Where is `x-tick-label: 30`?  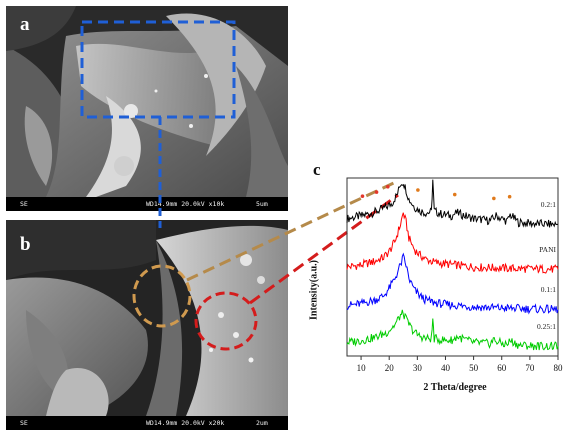 x-tick-label: 30 is located at coordinates (418, 368).